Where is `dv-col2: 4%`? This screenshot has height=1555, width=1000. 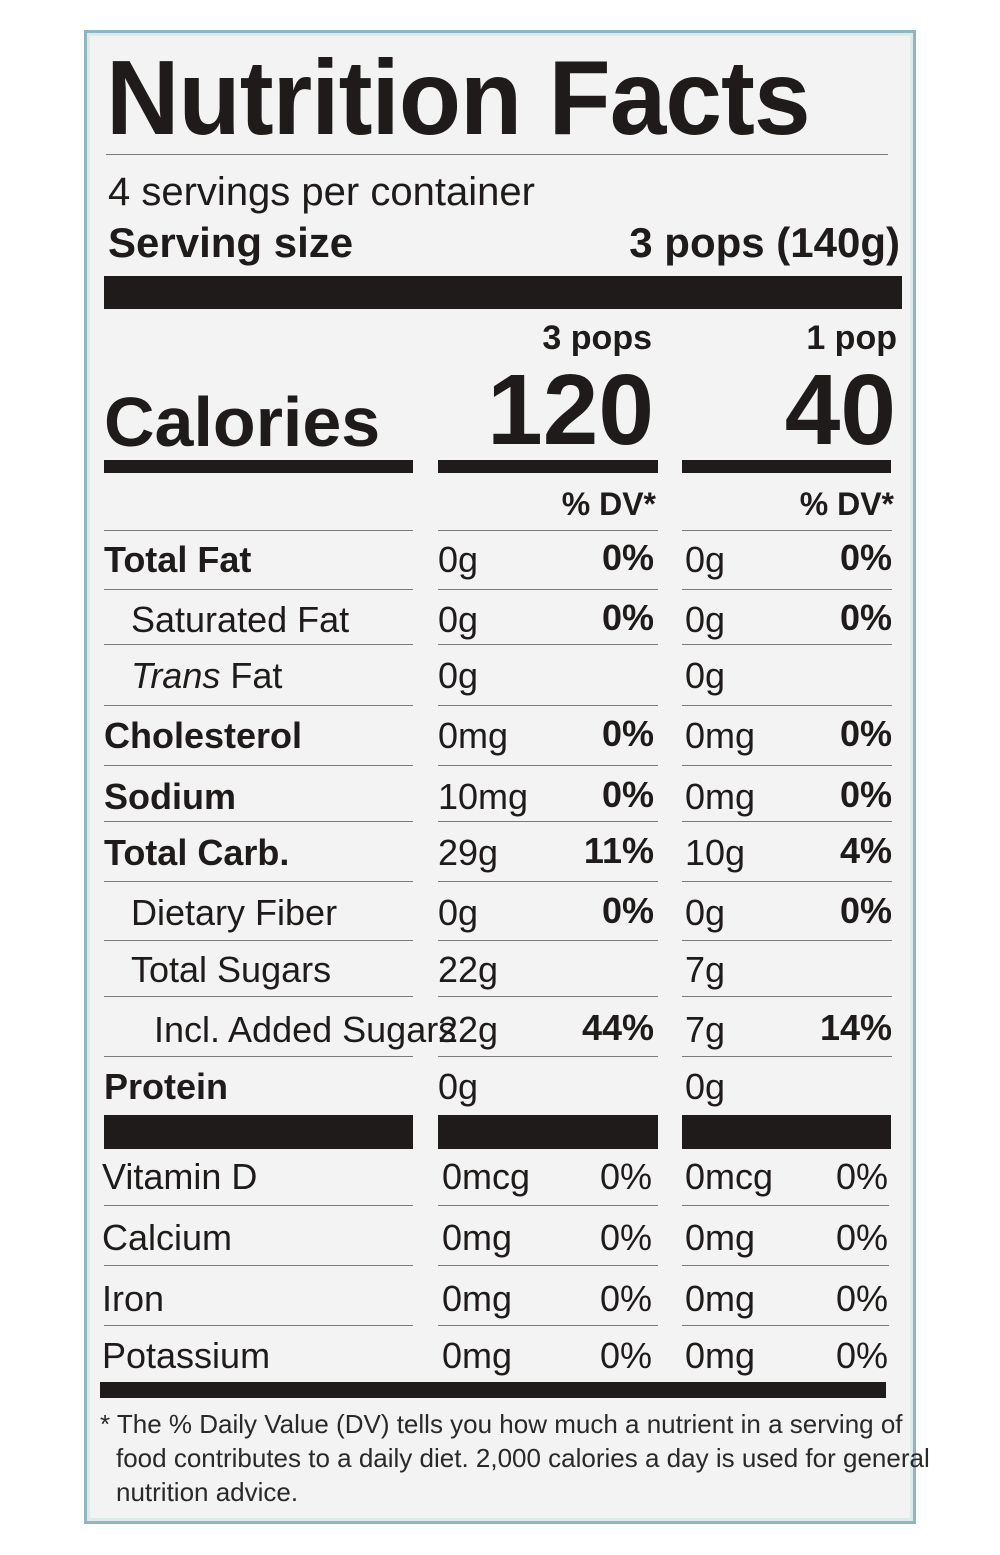 dv-col2: 4% is located at coordinates (865, 850).